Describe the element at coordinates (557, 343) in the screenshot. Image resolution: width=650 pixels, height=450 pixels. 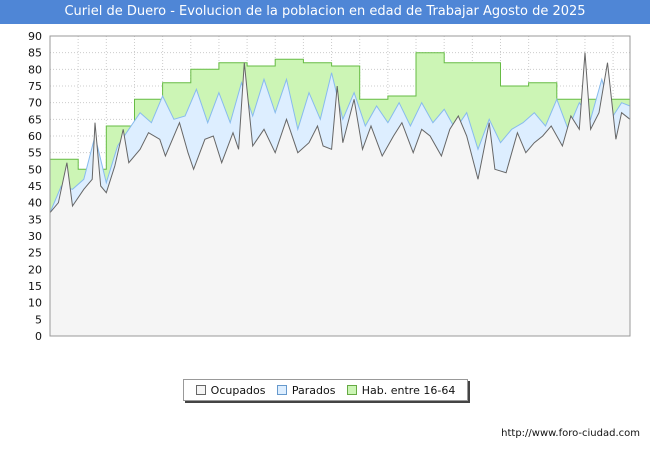
I see `x-tick-label: 2023` at that location.